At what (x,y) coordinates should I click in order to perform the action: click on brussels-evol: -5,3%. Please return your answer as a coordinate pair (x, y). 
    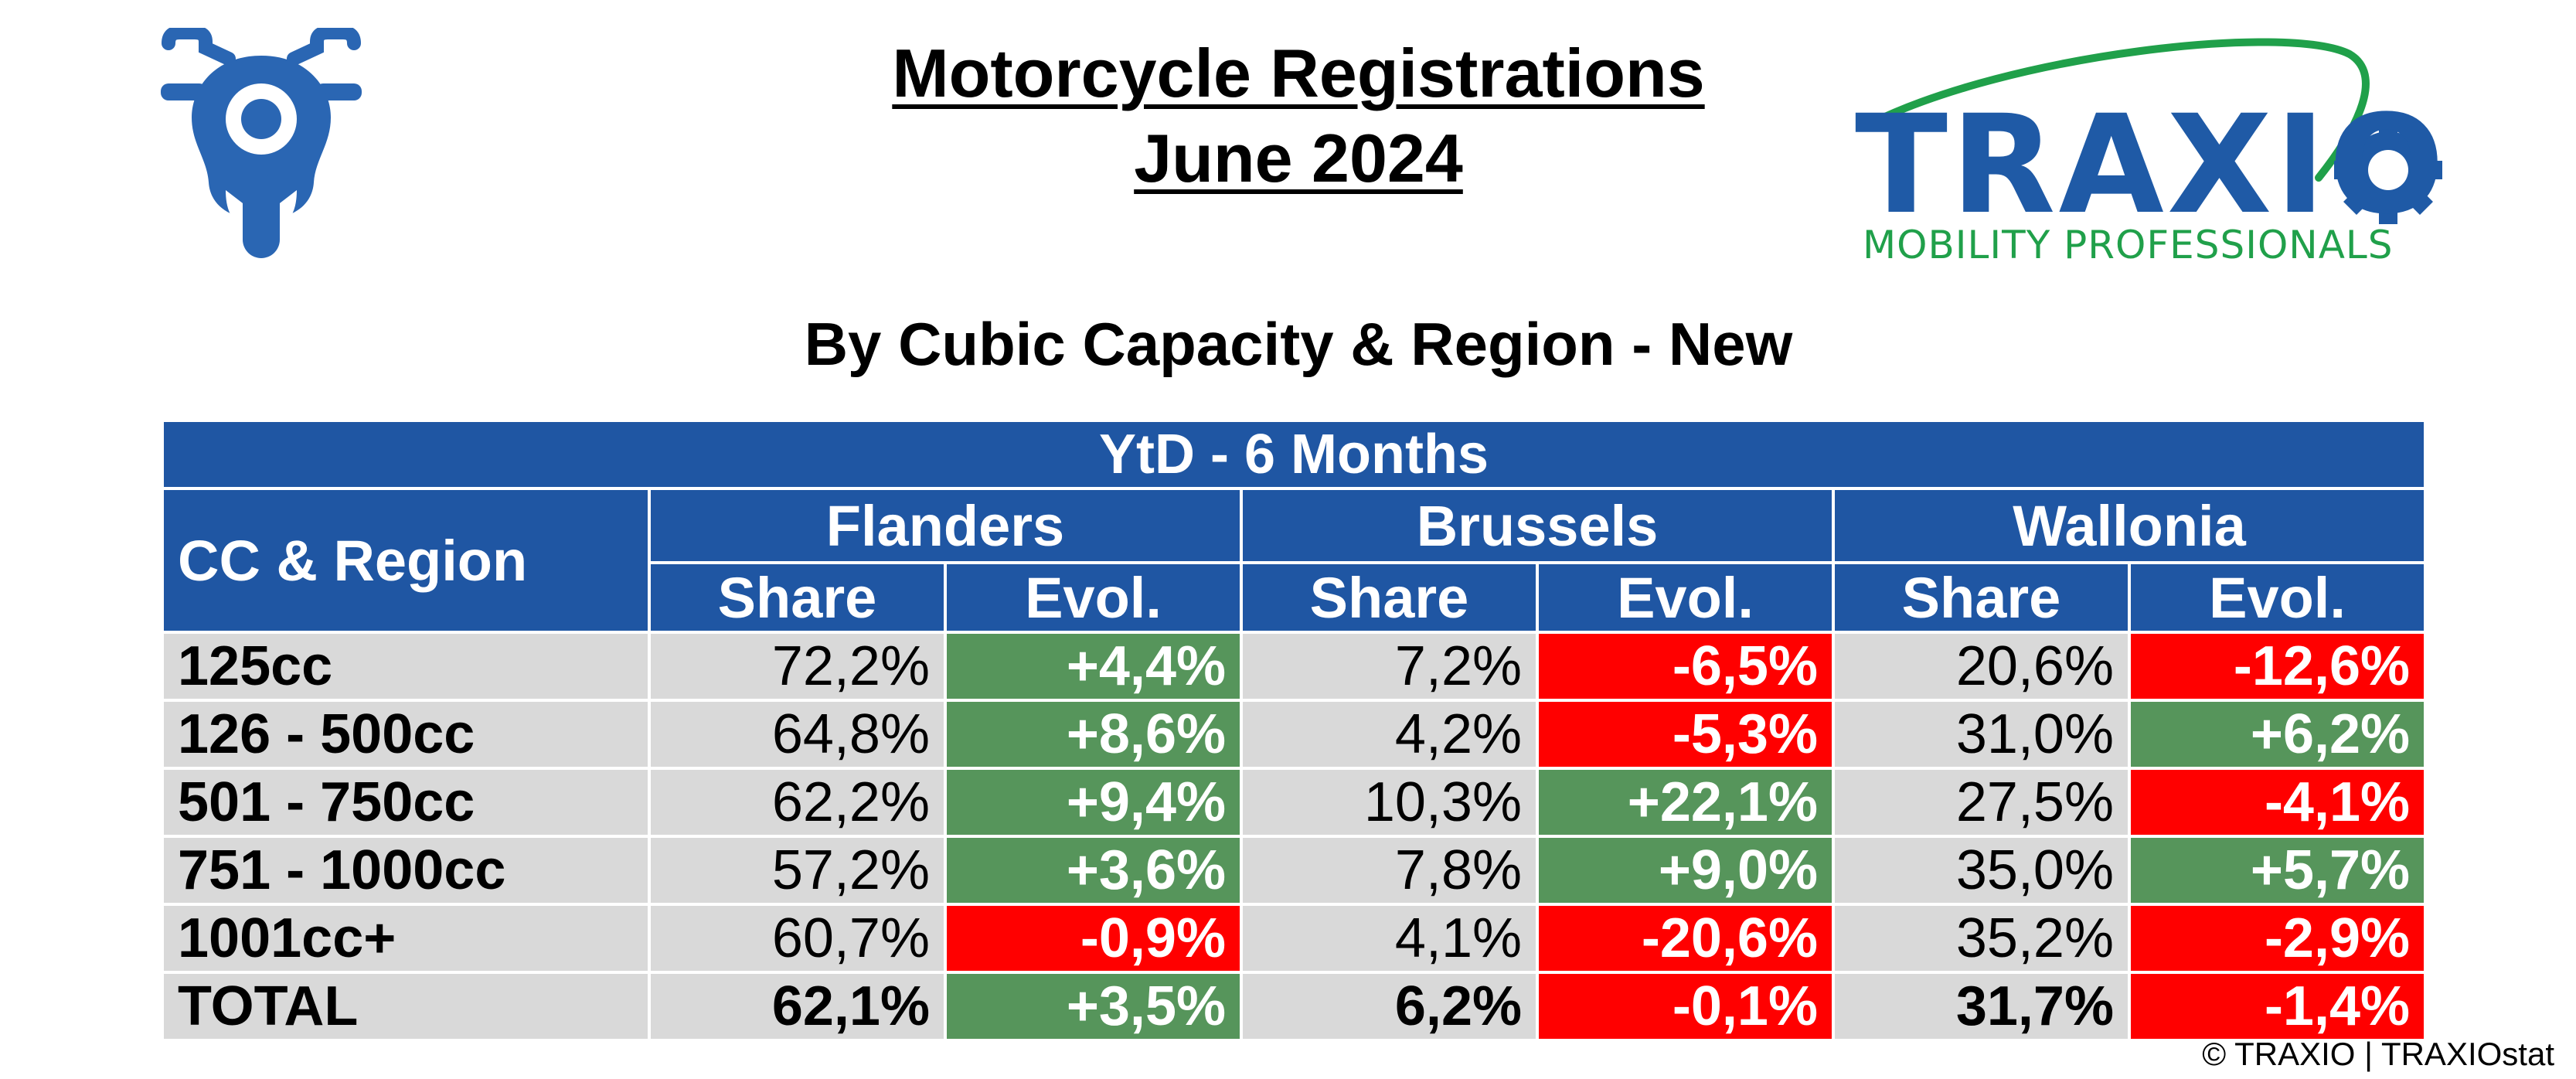
    Looking at the image, I should click on (1685, 734).